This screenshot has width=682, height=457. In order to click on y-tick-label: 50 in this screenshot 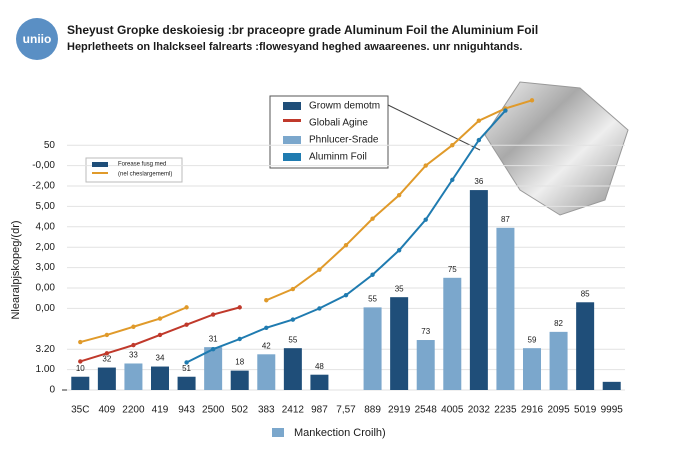, I will do `click(50, 145)`.